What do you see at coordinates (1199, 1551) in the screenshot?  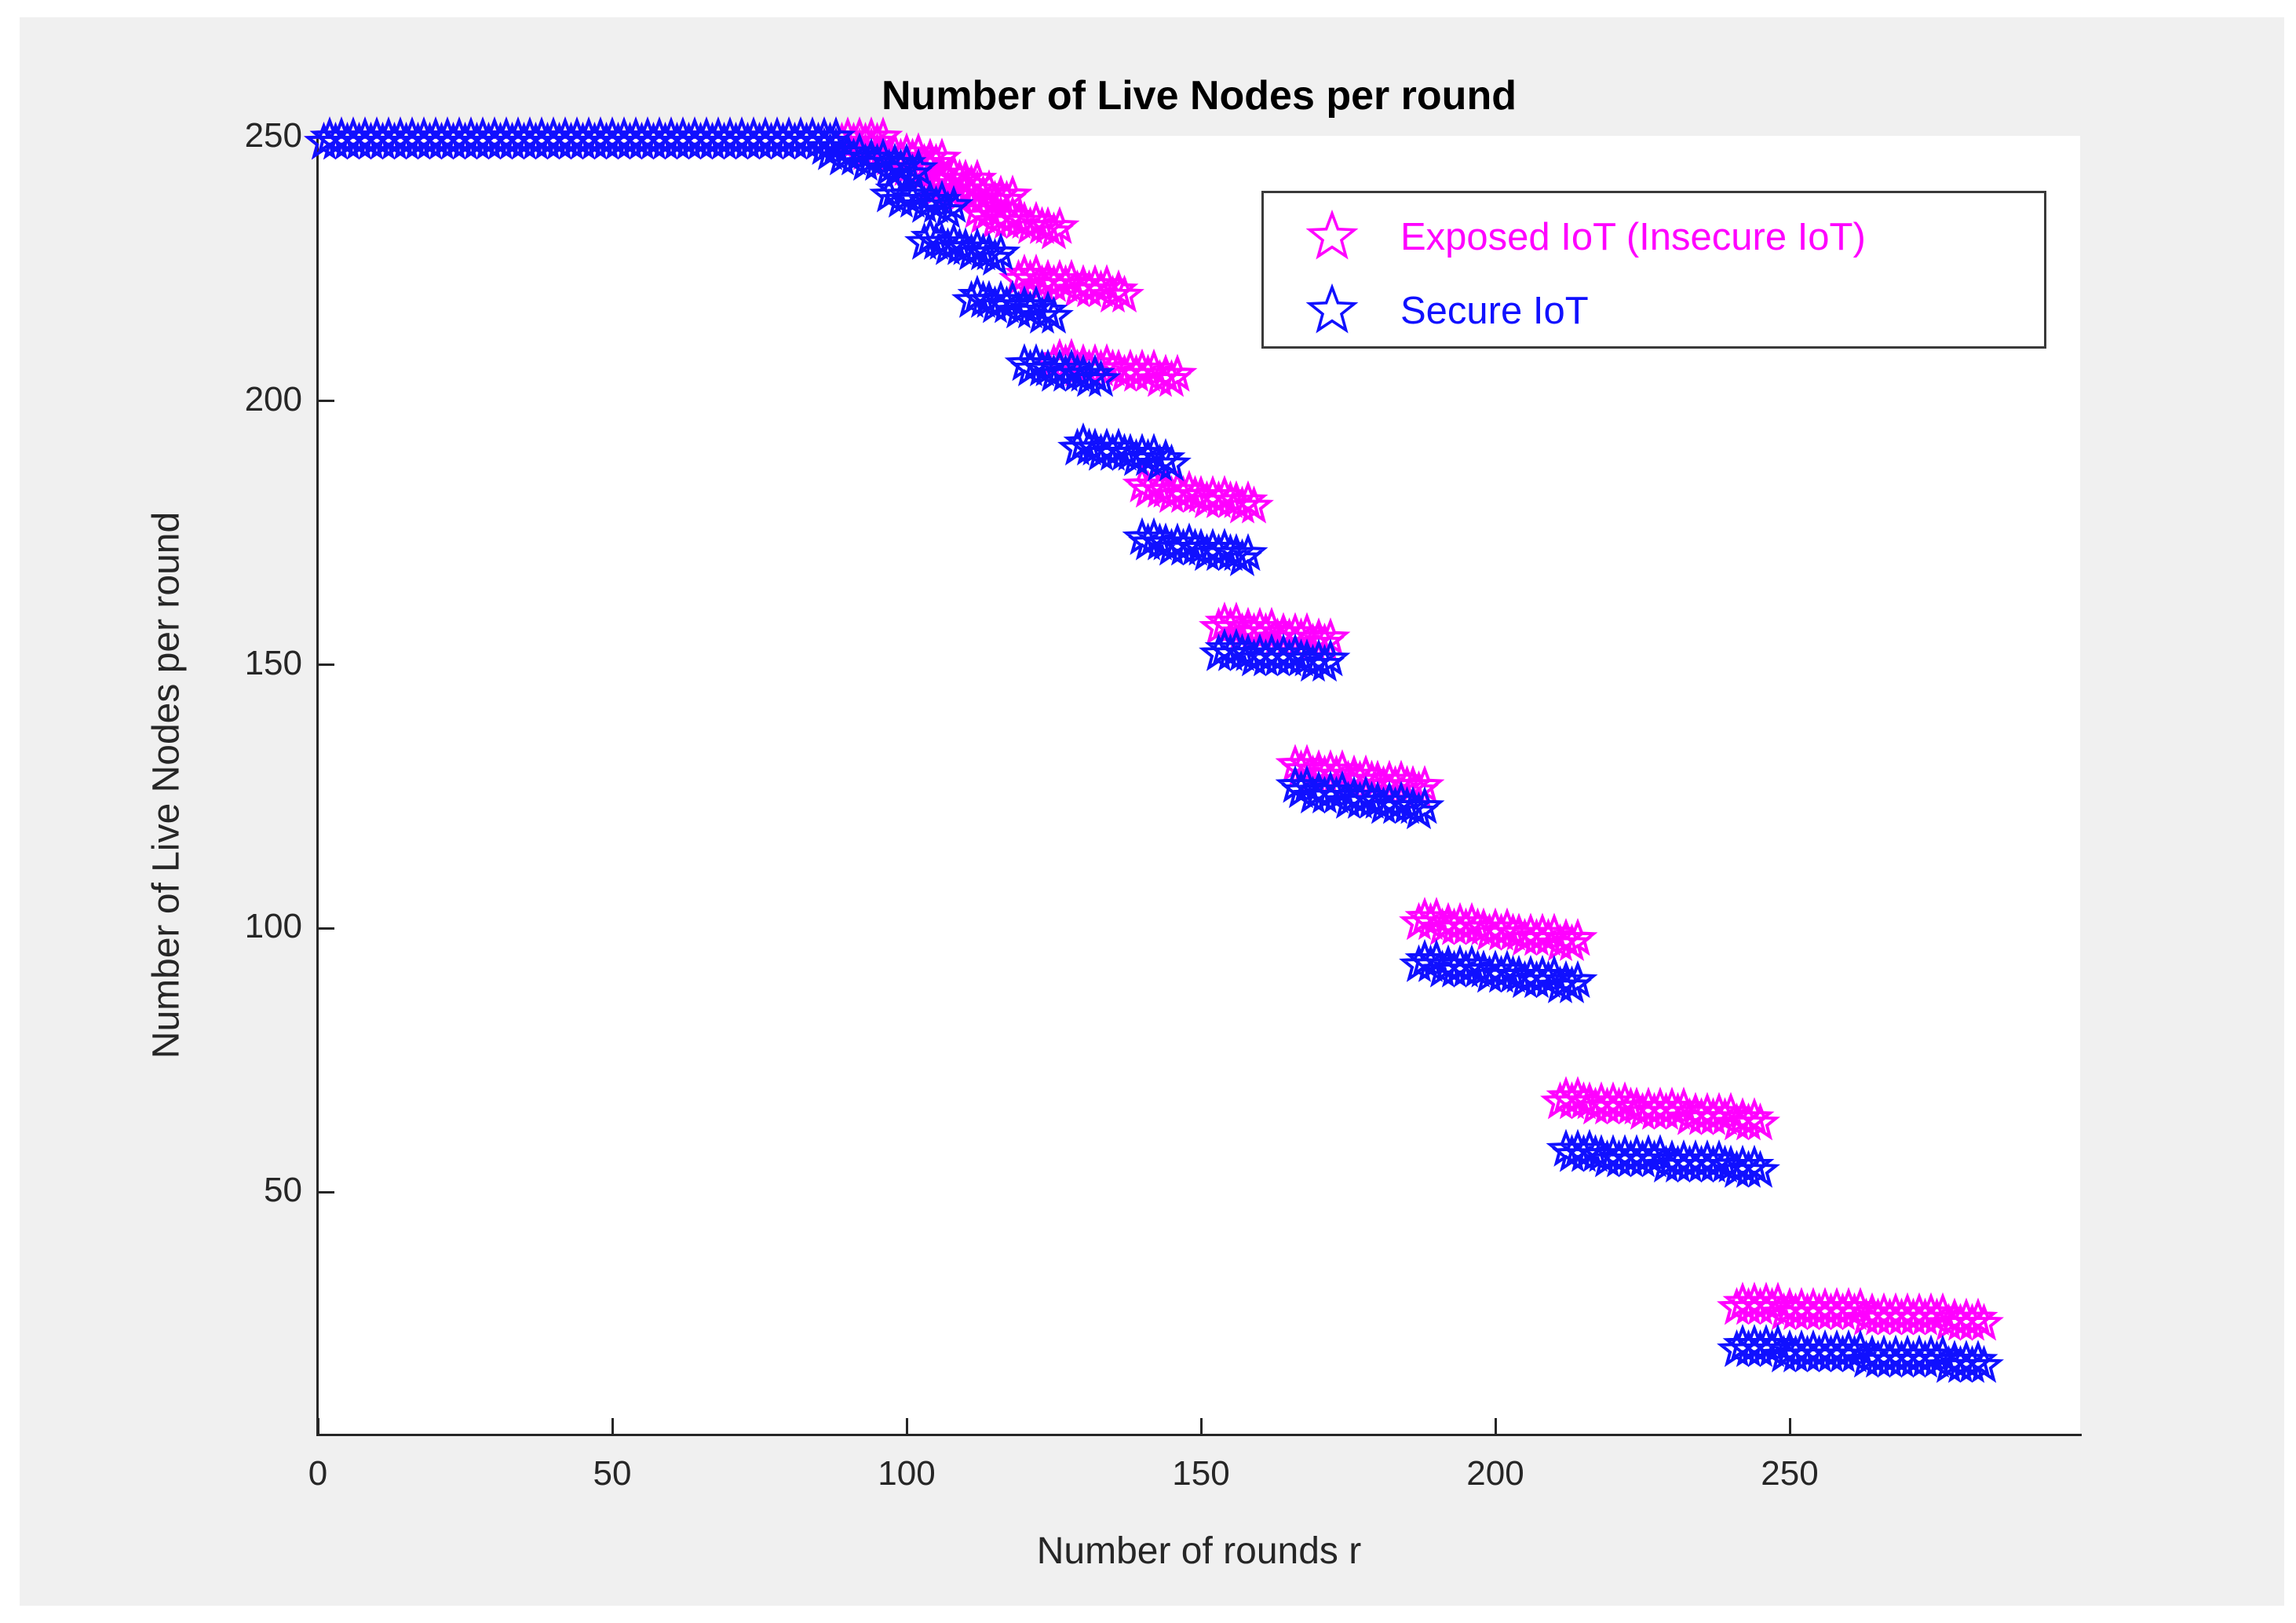 I see `x-axis-label: Number of rounds r` at bounding box center [1199, 1551].